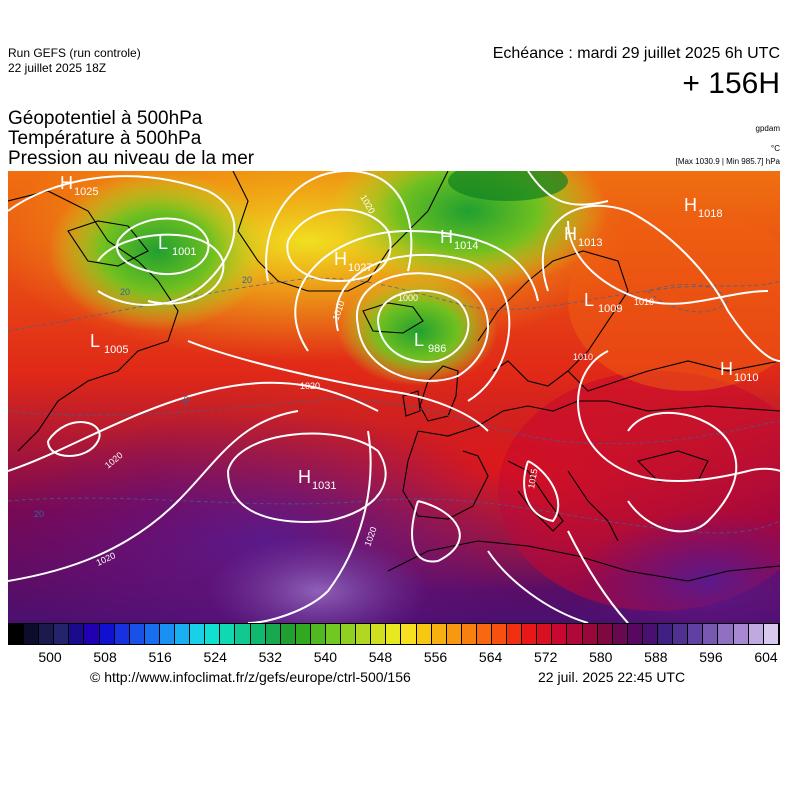 The width and height of the screenshot is (788, 789). Describe the element at coordinates (105, 118) in the screenshot. I see `param-geopotential: Géopotentiel à 500hPa` at that location.